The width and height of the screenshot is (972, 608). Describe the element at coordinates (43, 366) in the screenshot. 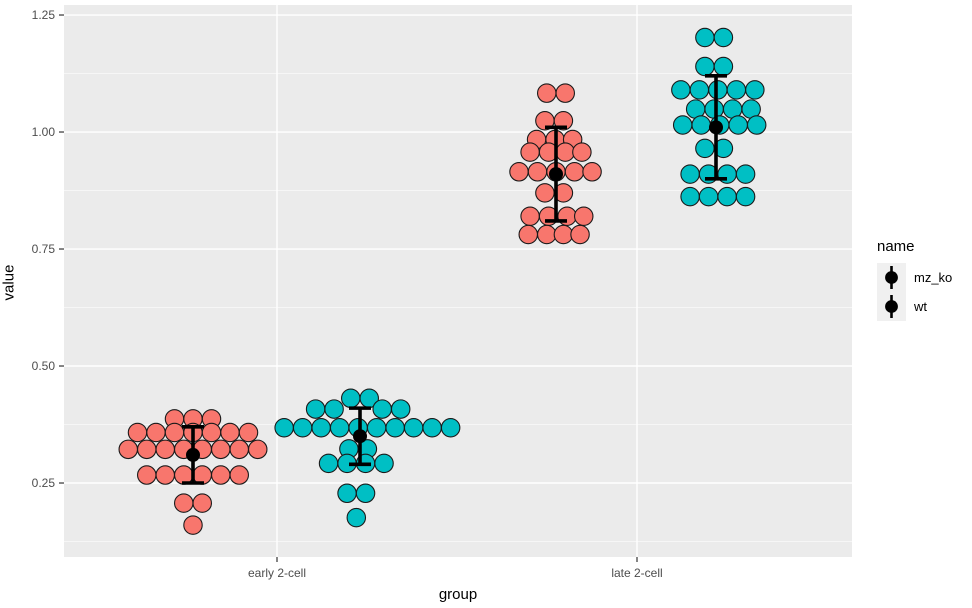

I see `y-tick-label: 0.50` at that location.